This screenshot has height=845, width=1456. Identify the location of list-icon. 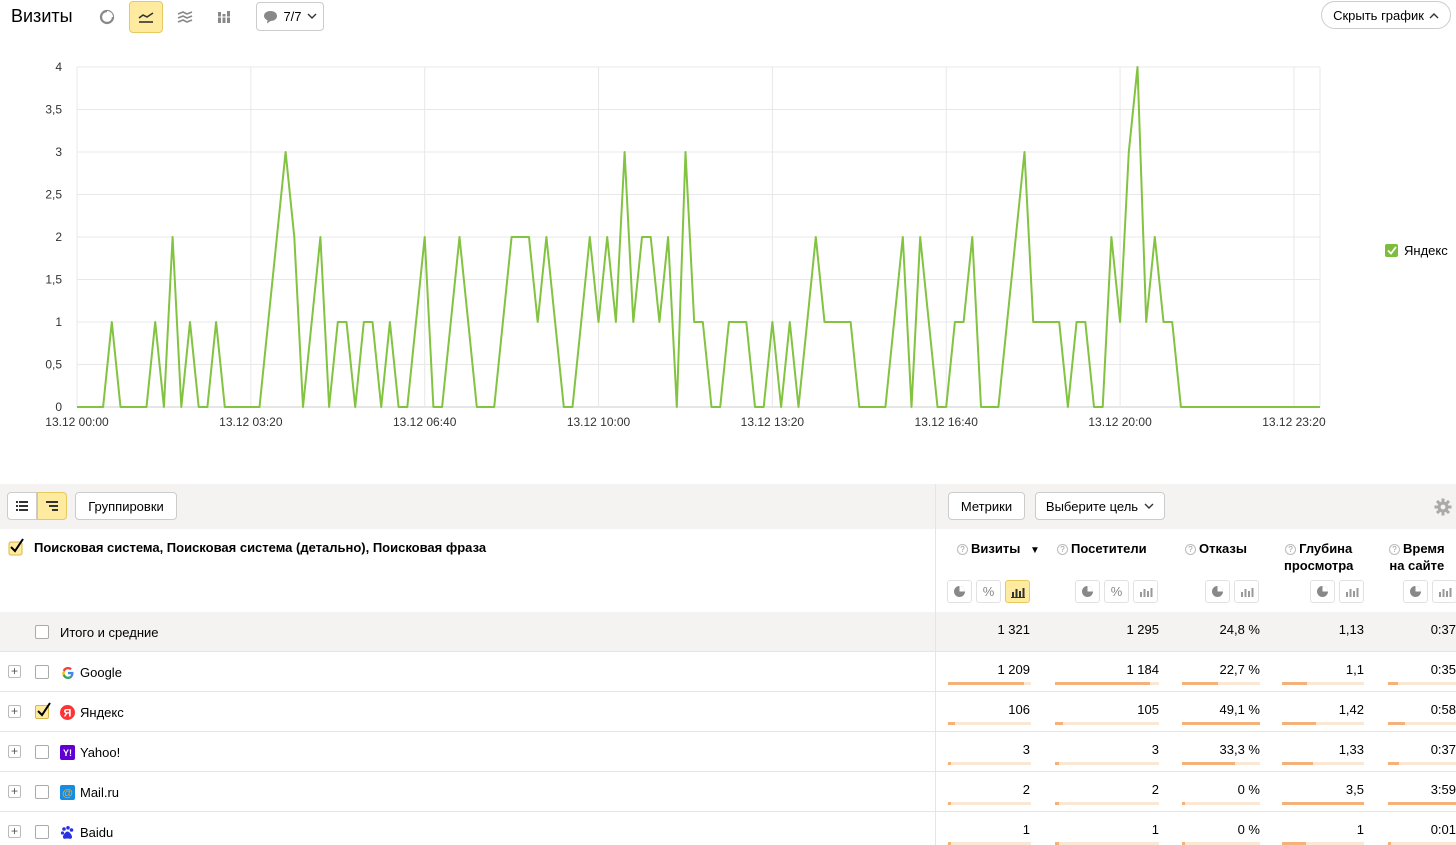
(22, 506).